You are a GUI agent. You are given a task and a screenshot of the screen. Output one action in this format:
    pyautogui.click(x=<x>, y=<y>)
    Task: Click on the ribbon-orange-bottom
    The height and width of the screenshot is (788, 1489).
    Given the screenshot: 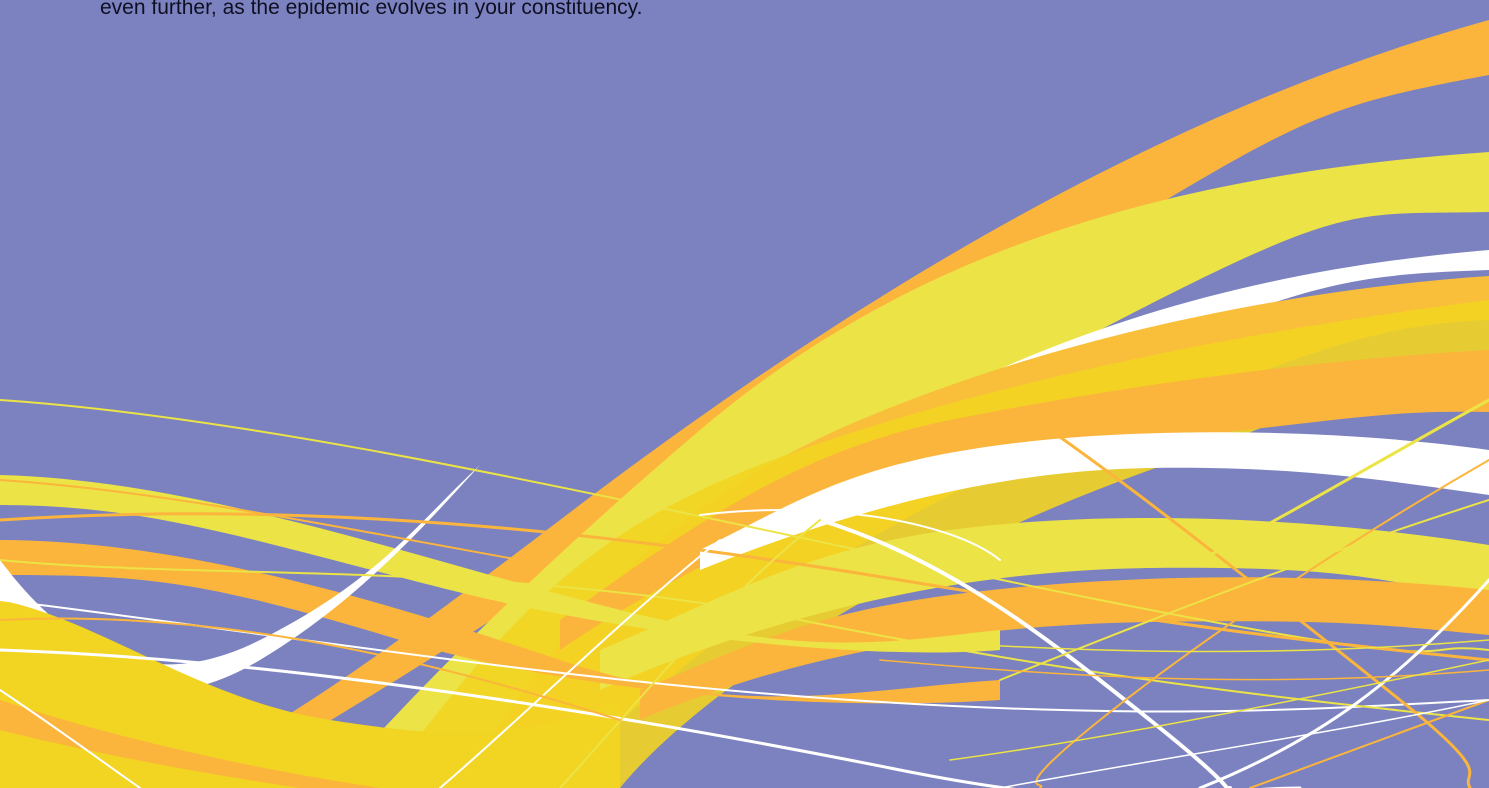 What is the action you would take?
    pyautogui.click(x=1064, y=648)
    